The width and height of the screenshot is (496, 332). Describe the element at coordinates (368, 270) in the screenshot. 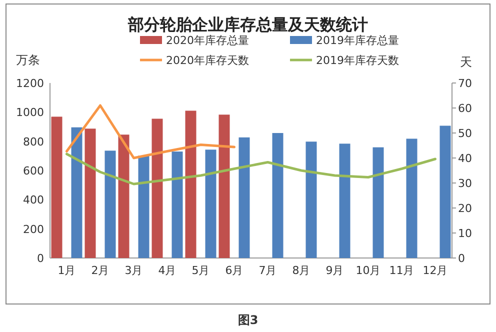

I see `x-tick-label: 10月` at that location.